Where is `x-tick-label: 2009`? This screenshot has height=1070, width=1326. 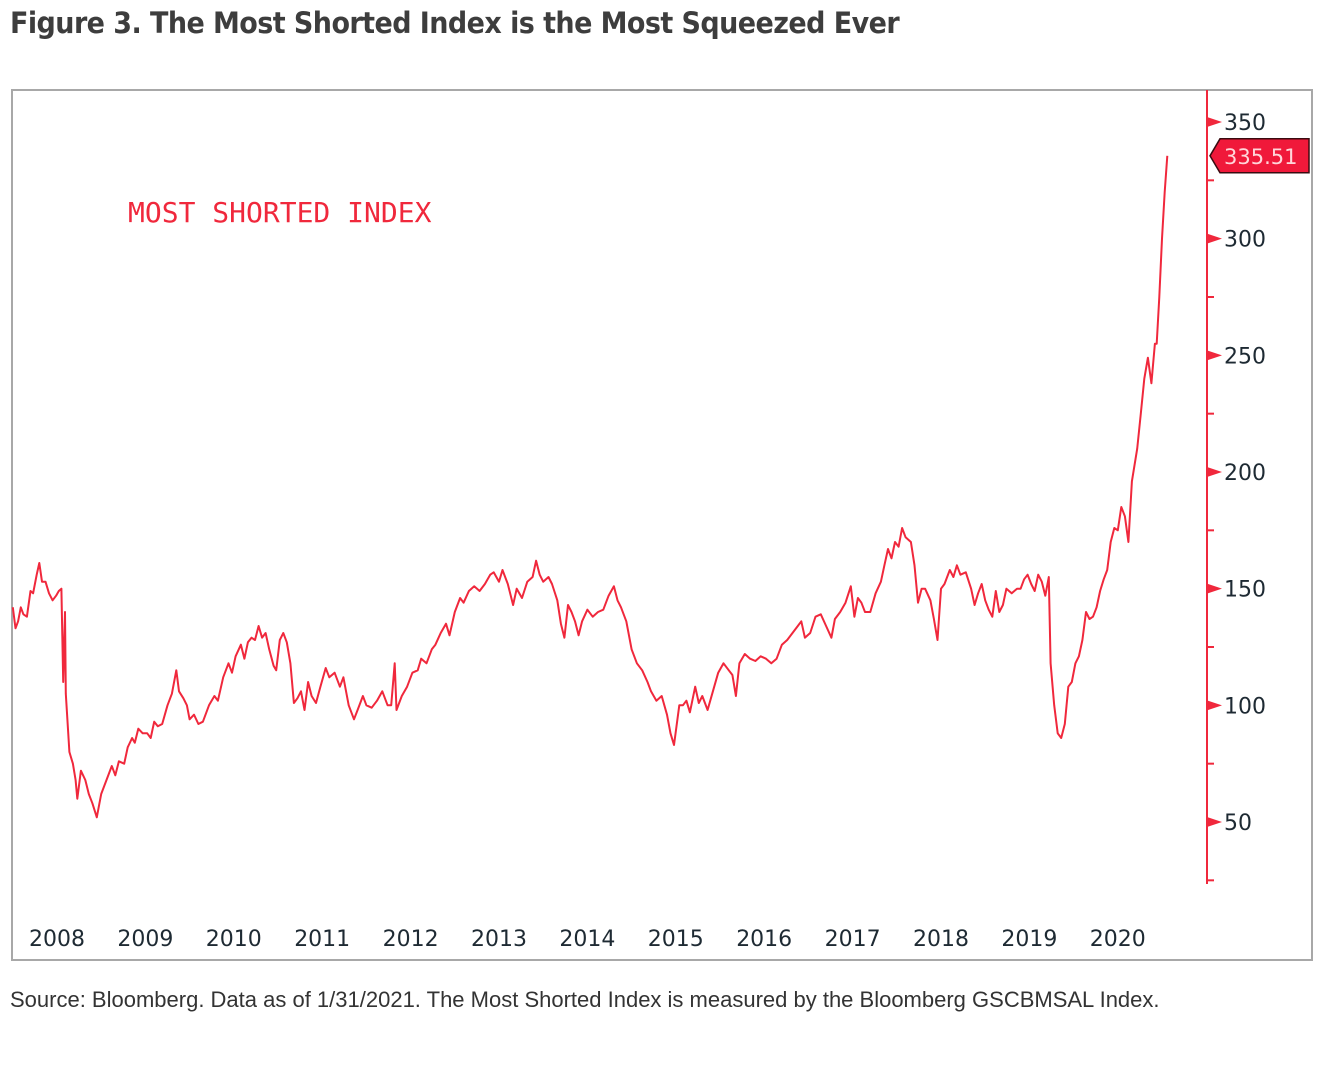 x-tick-label: 2009 is located at coordinates (145, 939).